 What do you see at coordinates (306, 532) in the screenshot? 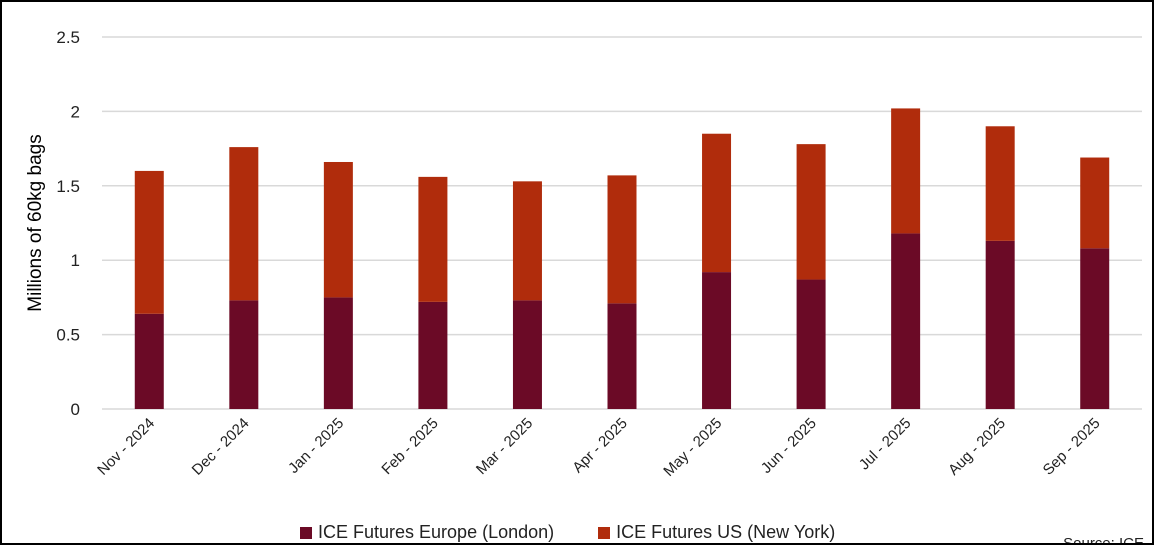
I see `legend-swatch-london` at bounding box center [306, 532].